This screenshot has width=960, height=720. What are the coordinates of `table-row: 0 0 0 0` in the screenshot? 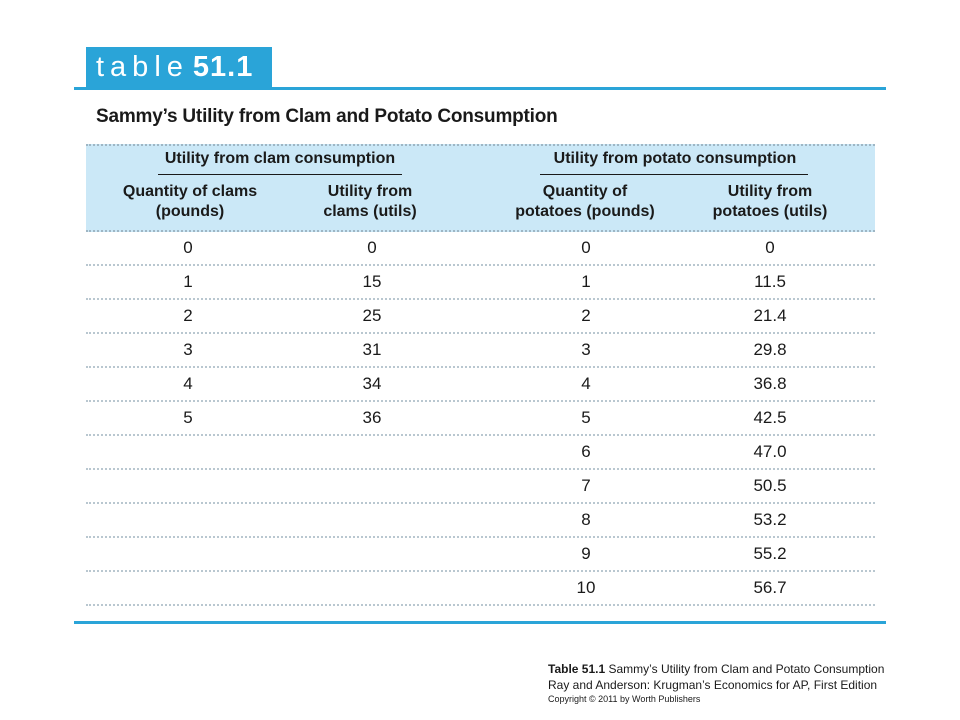 It's located at (480, 249).